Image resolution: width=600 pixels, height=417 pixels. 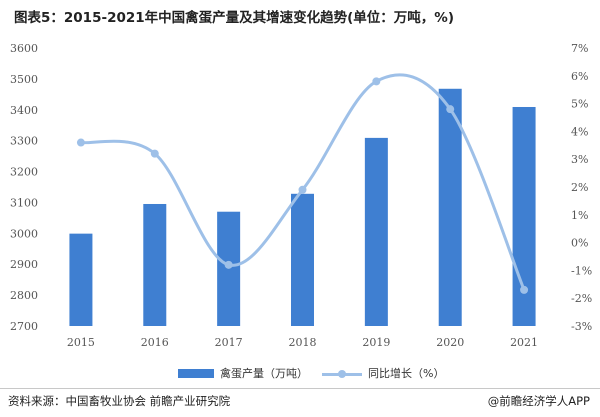 What do you see at coordinates (24, 110) in the screenshot?
I see `left-tick-label: 3400` at bounding box center [24, 110].